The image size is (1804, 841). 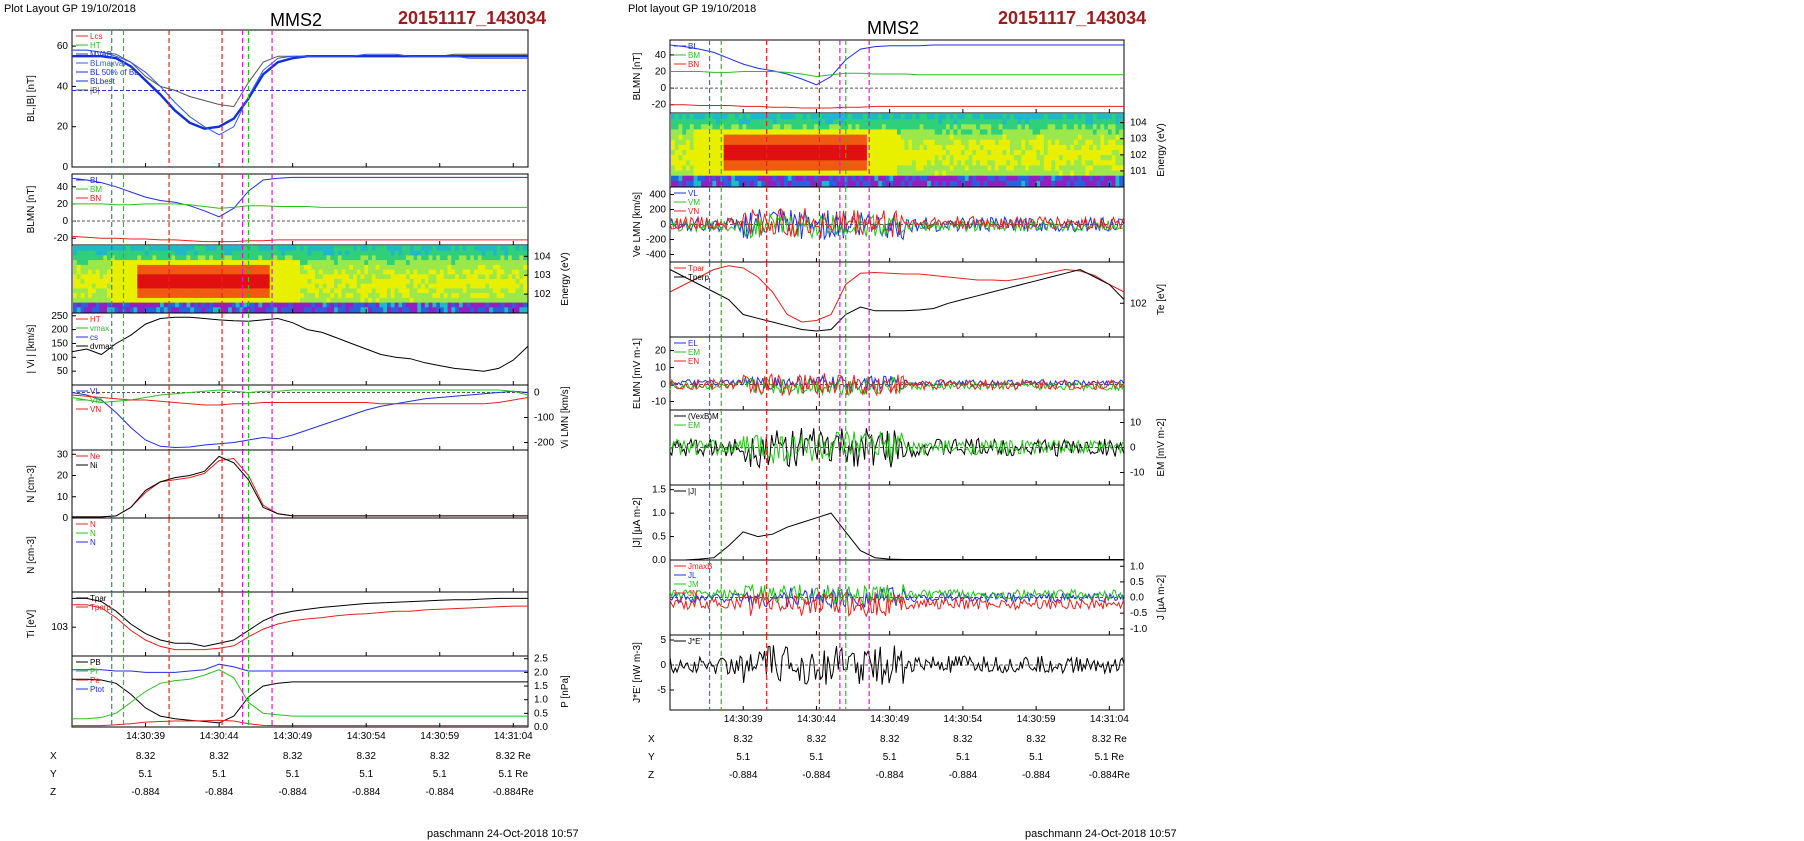 I want to click on left-panel-9-ytick: 0.5, so click(x=541, y=713).